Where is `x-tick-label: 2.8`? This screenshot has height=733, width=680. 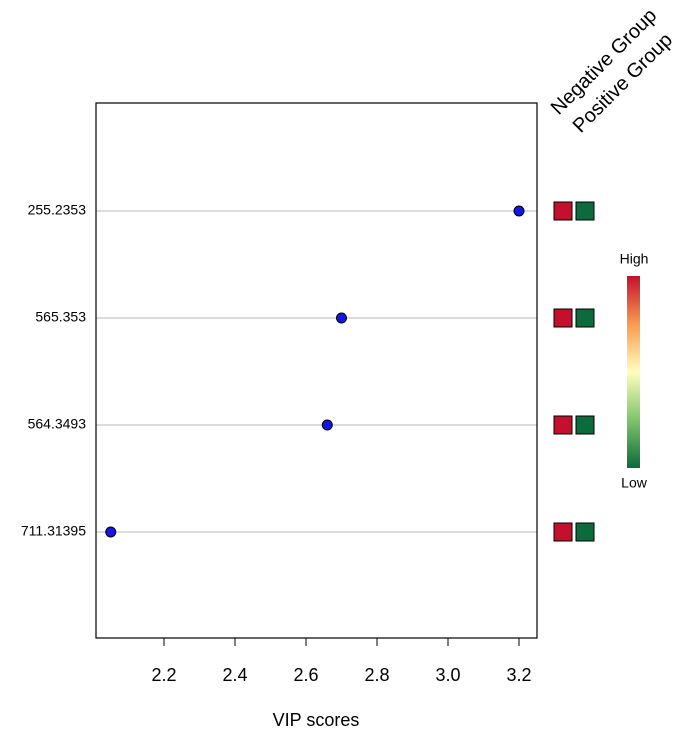
x-tick-label: 2.8 is located at coordinates (376, 675).